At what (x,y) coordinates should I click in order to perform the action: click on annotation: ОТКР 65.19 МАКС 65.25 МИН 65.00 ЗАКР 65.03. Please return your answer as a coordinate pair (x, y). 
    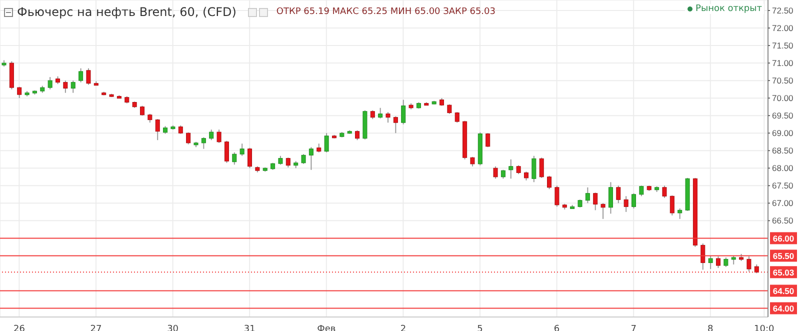
    Looking at the image, I should click on (386, 12).